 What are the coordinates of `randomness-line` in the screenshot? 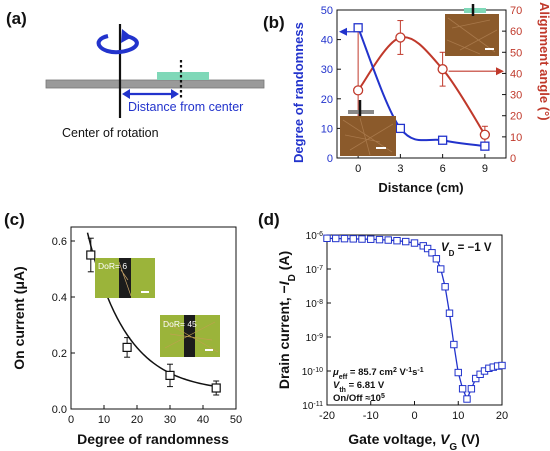 It's located at (421, 87).